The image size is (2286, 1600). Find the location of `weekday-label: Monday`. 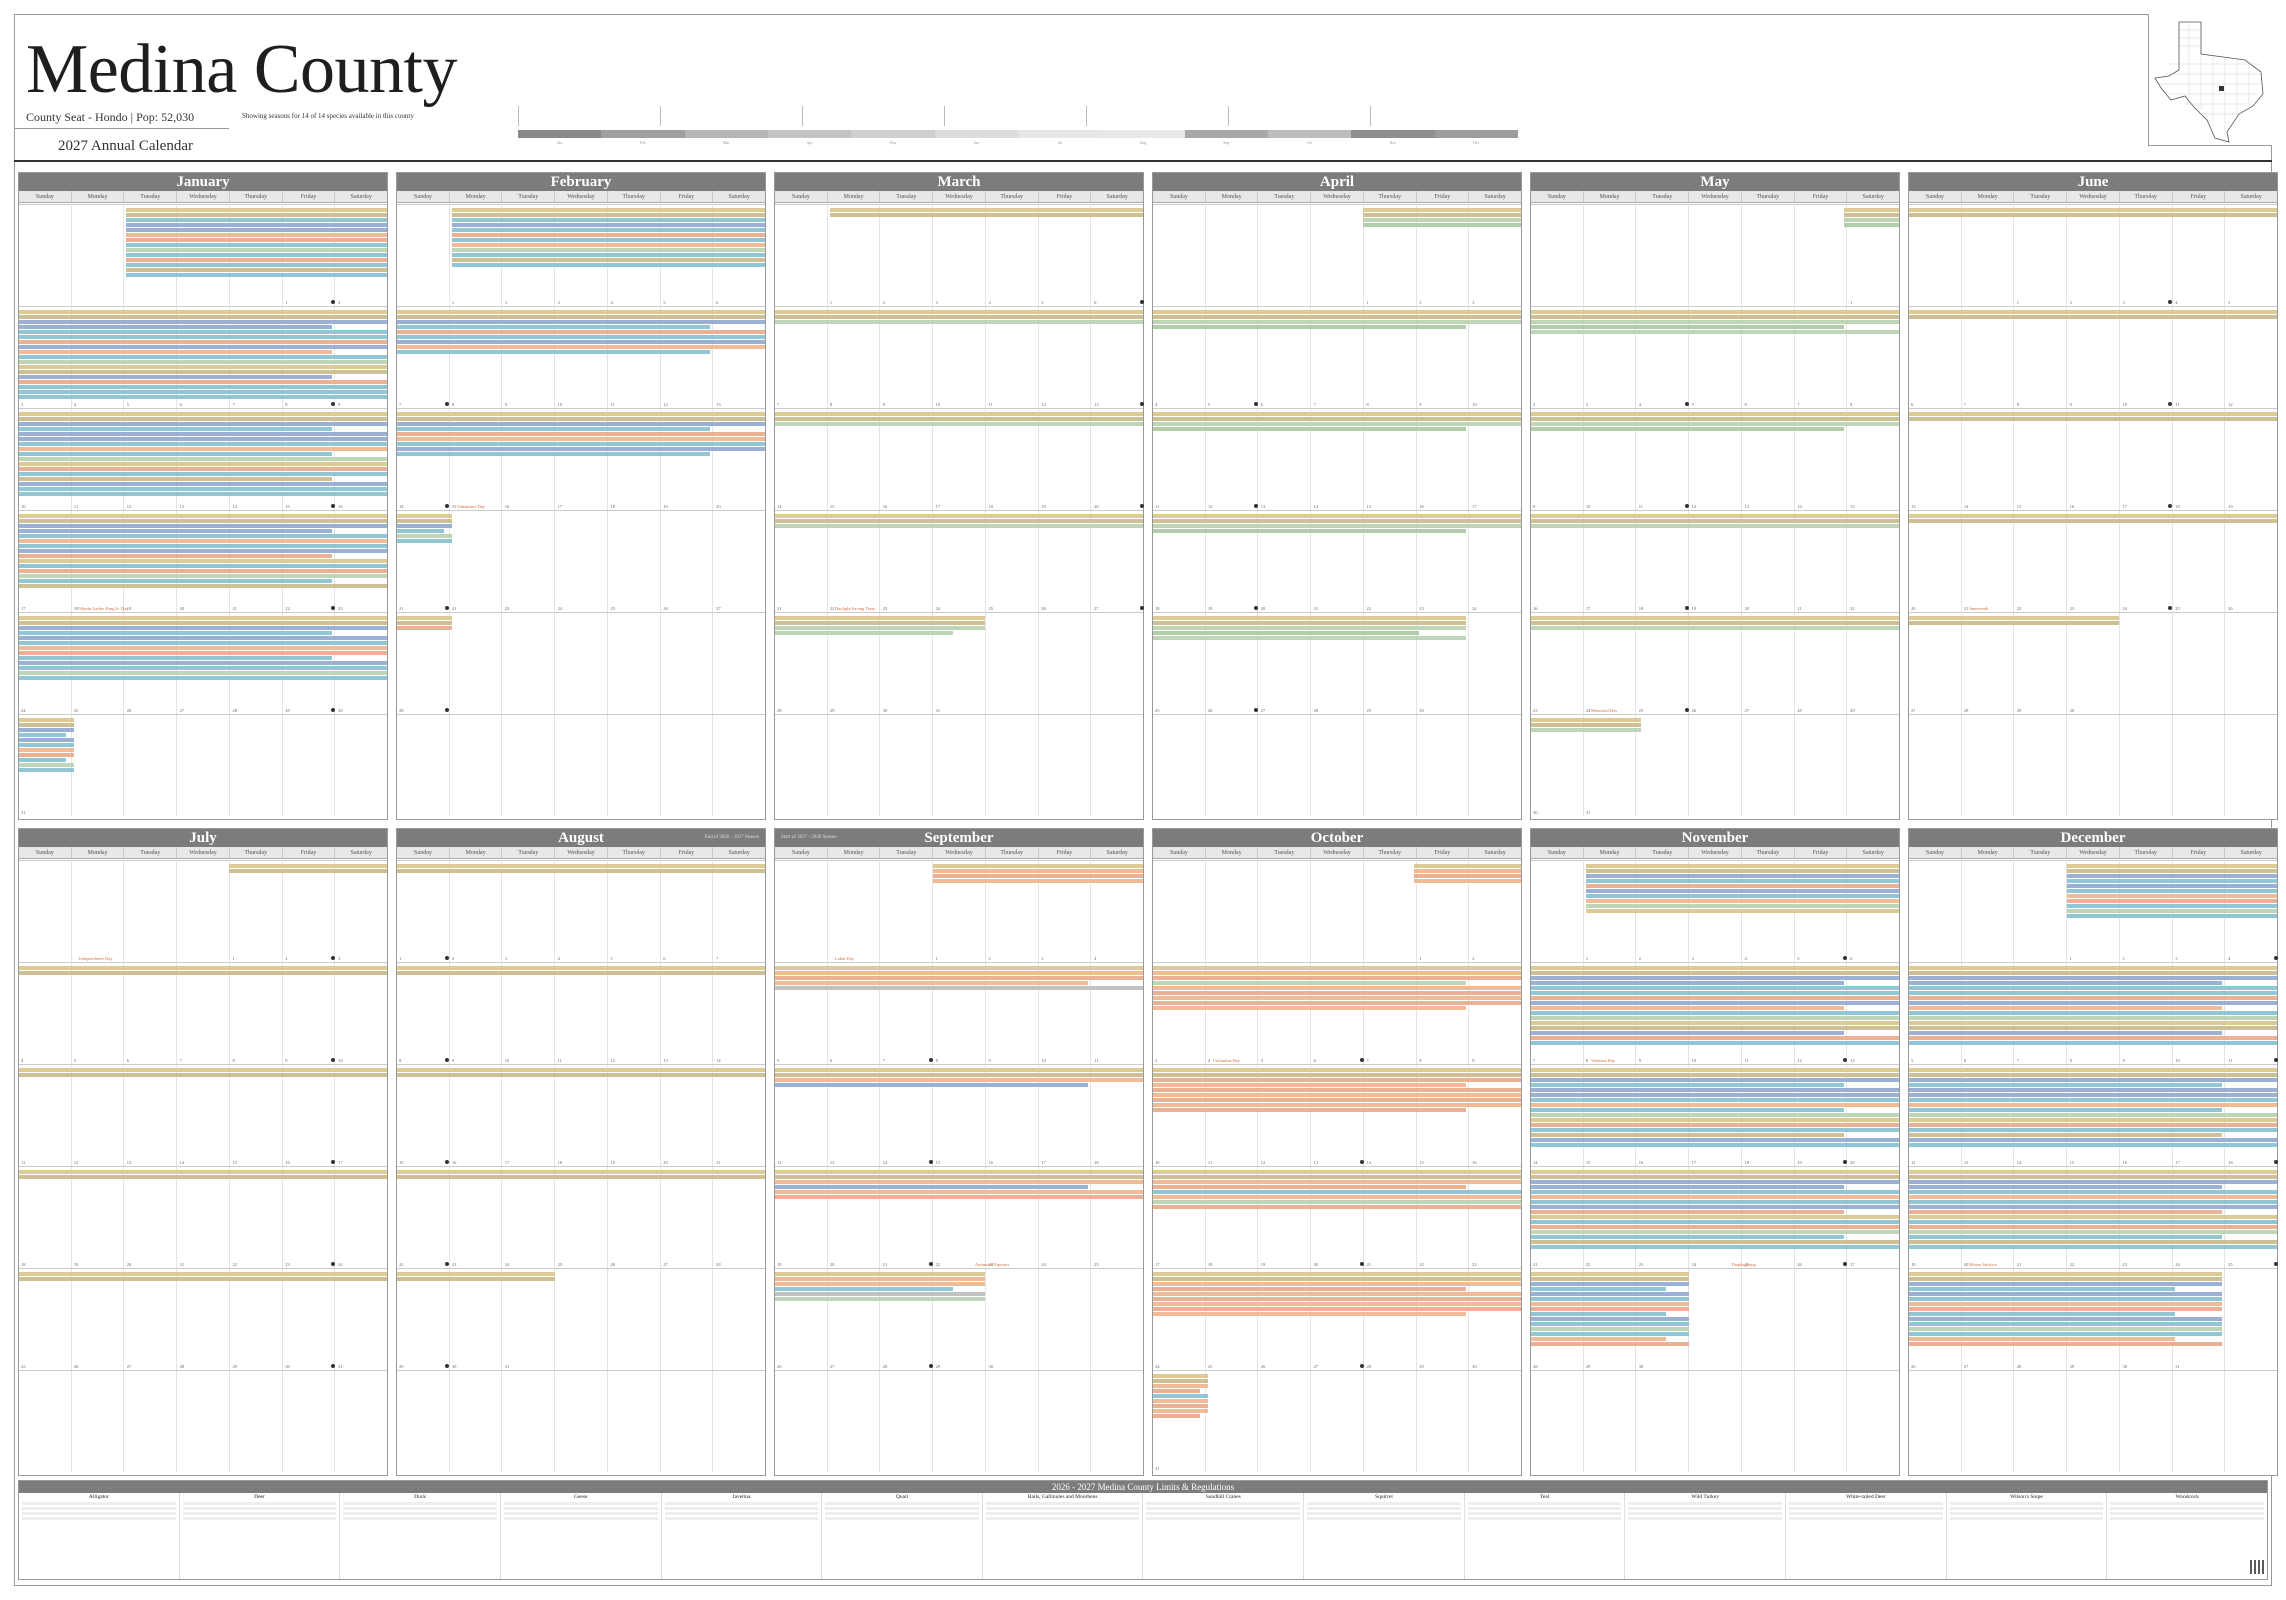

weekday-label: Monday is located at coordinates (475, 196).